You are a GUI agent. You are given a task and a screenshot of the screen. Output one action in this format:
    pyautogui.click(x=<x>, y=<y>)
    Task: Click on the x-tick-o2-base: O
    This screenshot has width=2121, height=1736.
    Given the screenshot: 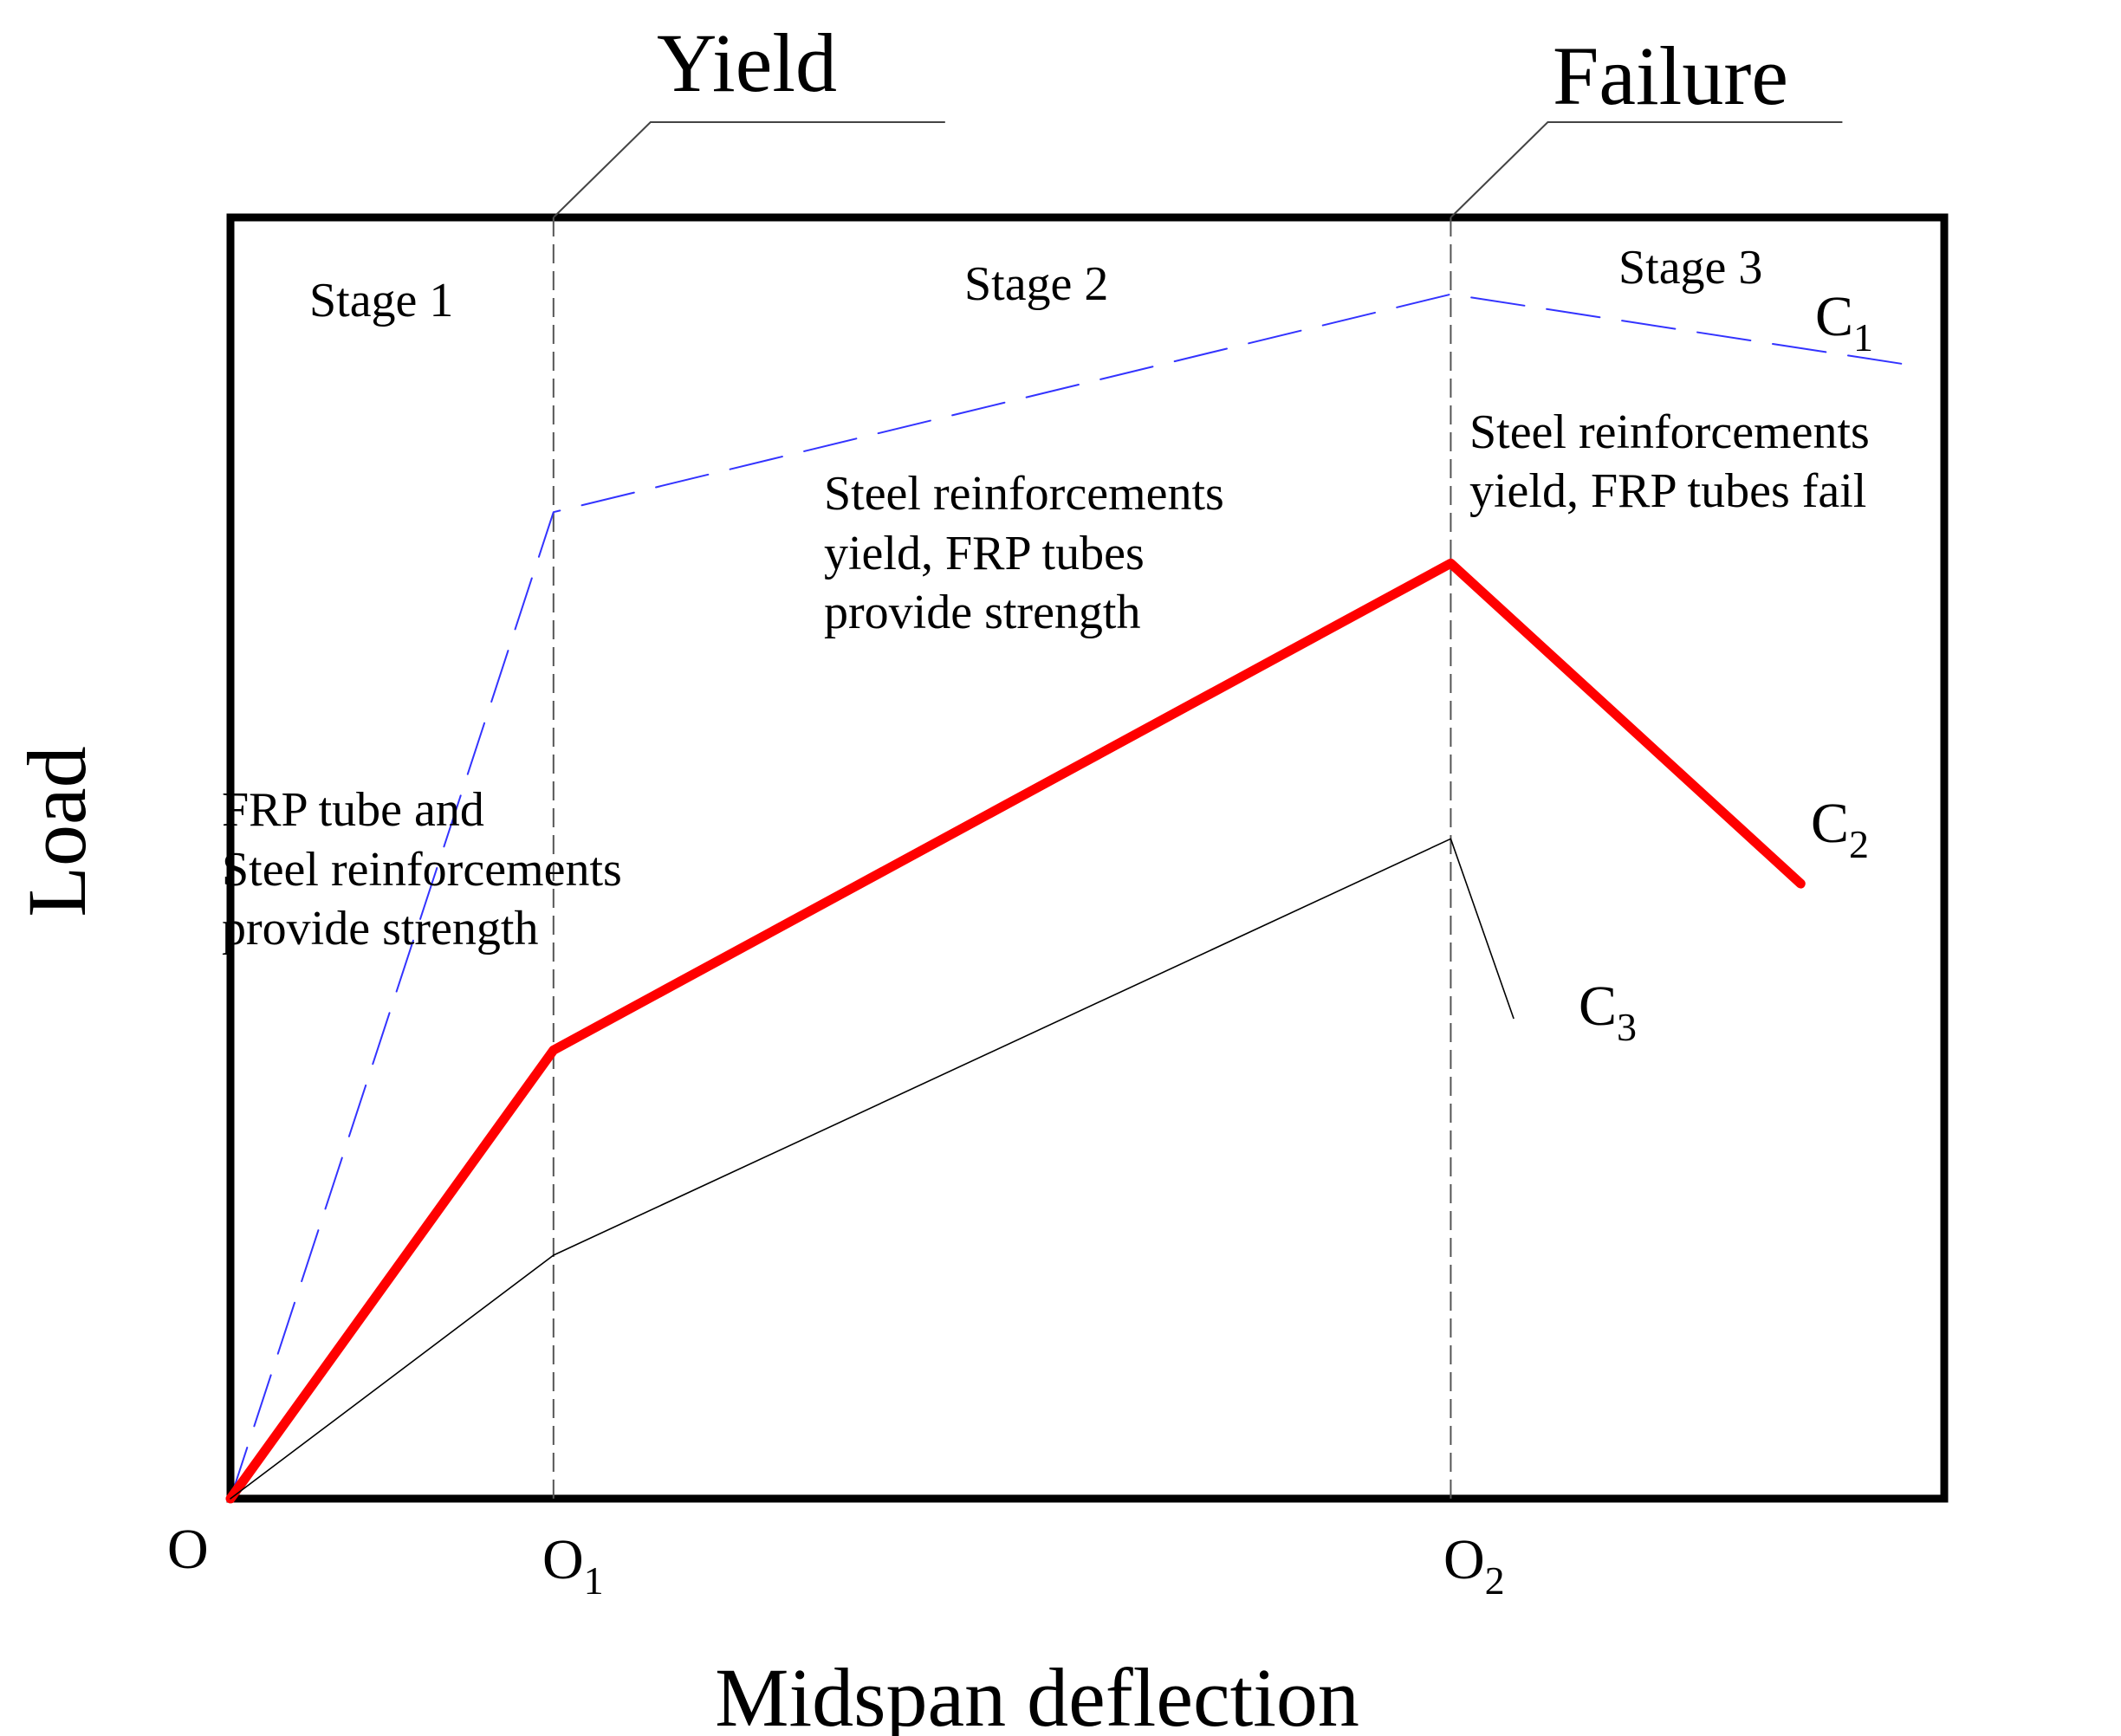 What is the action you would take?
    pyautogui.click(x=1464, y=1560)
    